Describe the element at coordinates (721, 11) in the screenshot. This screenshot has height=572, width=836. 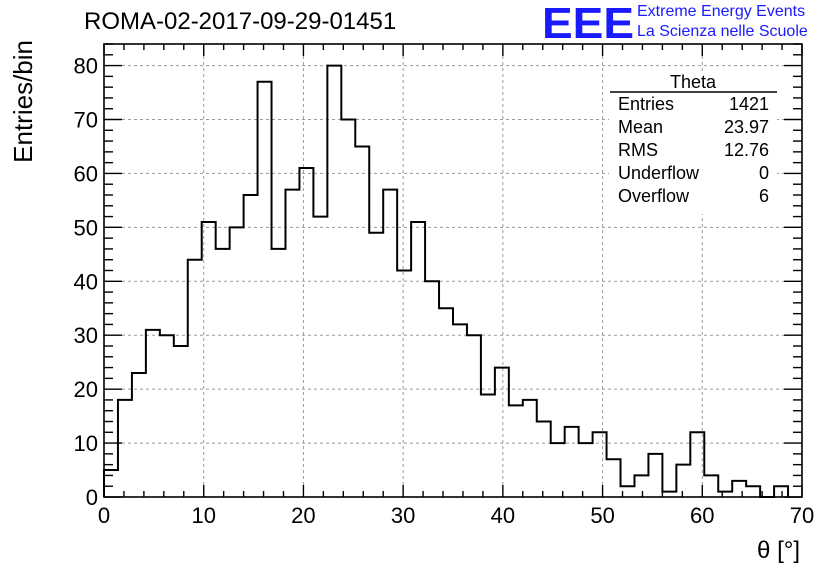
I see `logo-line-1: Extreme Energy Events` at that location.